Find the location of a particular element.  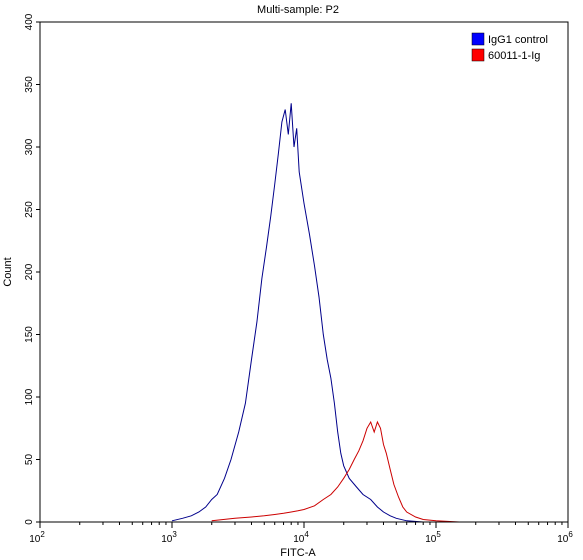

legend-label-1: IgG1 control is located at coordinates (518, 40).